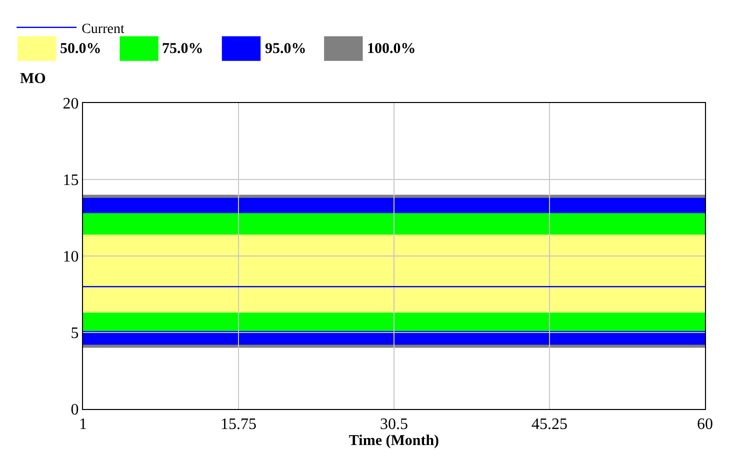 The image size is (733, 466). What do you see at coordinates (550, 425) in the screenshot?
I see `x-tick-label: 45.25` at bounding box center [550, 425].